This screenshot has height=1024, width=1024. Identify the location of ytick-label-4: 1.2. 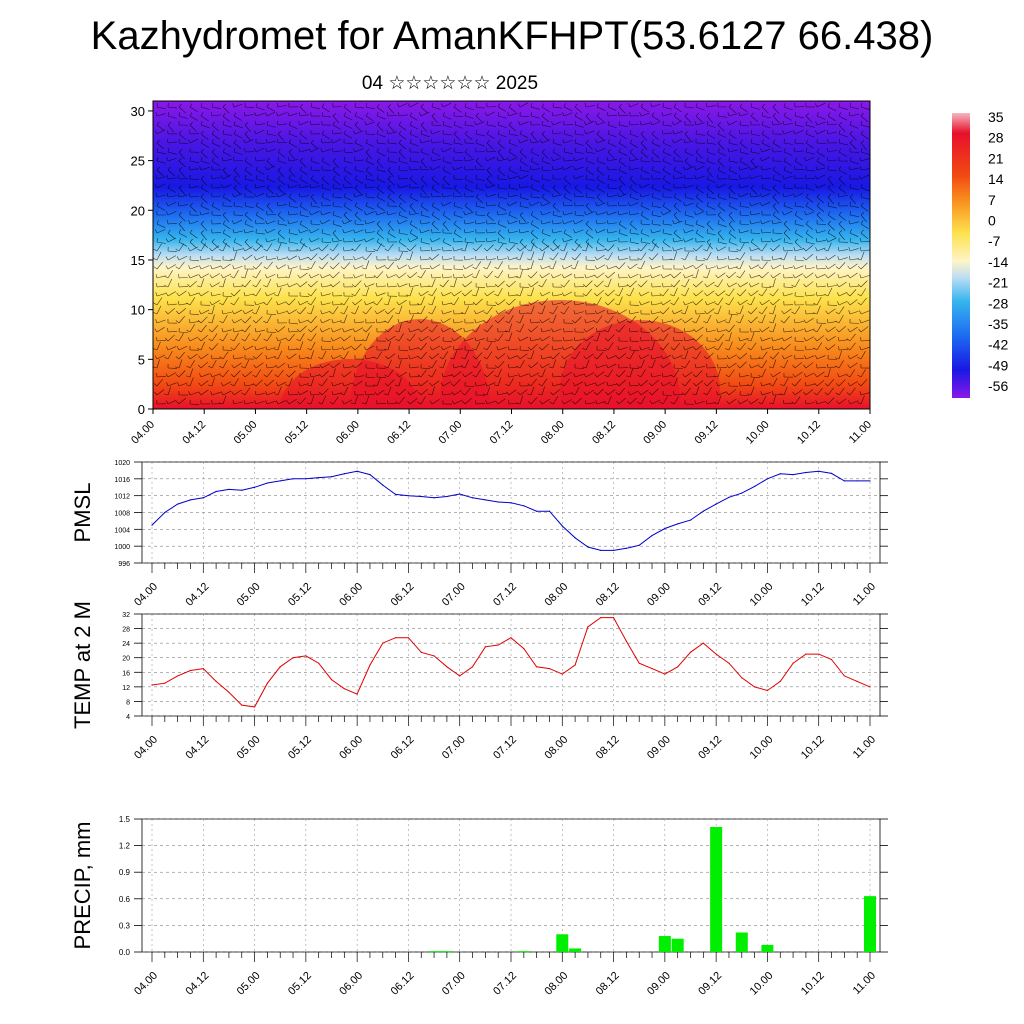
(125, 846).